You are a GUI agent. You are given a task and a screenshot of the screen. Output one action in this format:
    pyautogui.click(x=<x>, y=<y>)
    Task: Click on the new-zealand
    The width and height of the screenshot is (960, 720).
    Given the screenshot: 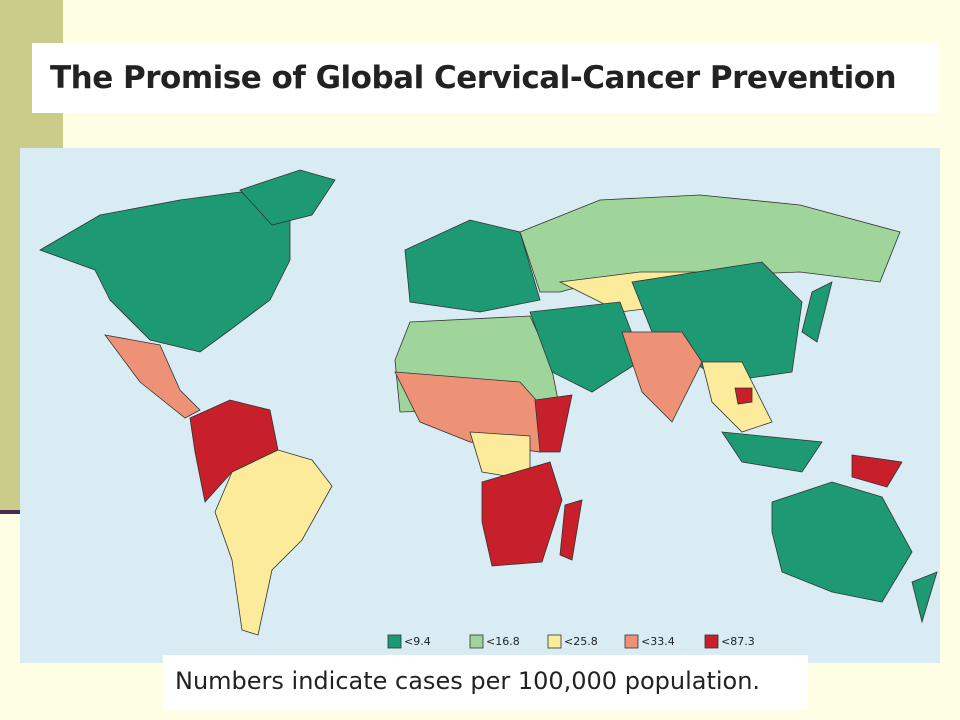 What is the action you would take?
    pyautogui.click(x=924, y=597)
    